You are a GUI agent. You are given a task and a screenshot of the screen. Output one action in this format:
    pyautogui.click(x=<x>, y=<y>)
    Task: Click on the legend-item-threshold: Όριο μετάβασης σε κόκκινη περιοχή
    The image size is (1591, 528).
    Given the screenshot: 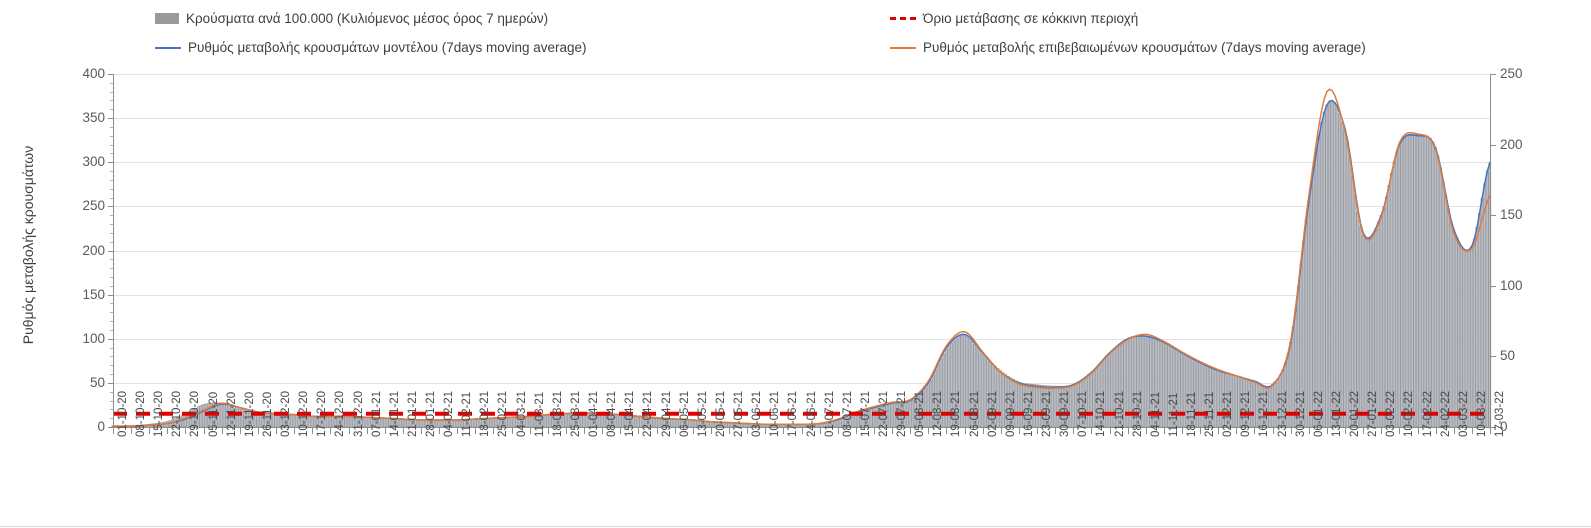 What is the action you would take?
    pyautogui.click(x=1014, y=19)
    